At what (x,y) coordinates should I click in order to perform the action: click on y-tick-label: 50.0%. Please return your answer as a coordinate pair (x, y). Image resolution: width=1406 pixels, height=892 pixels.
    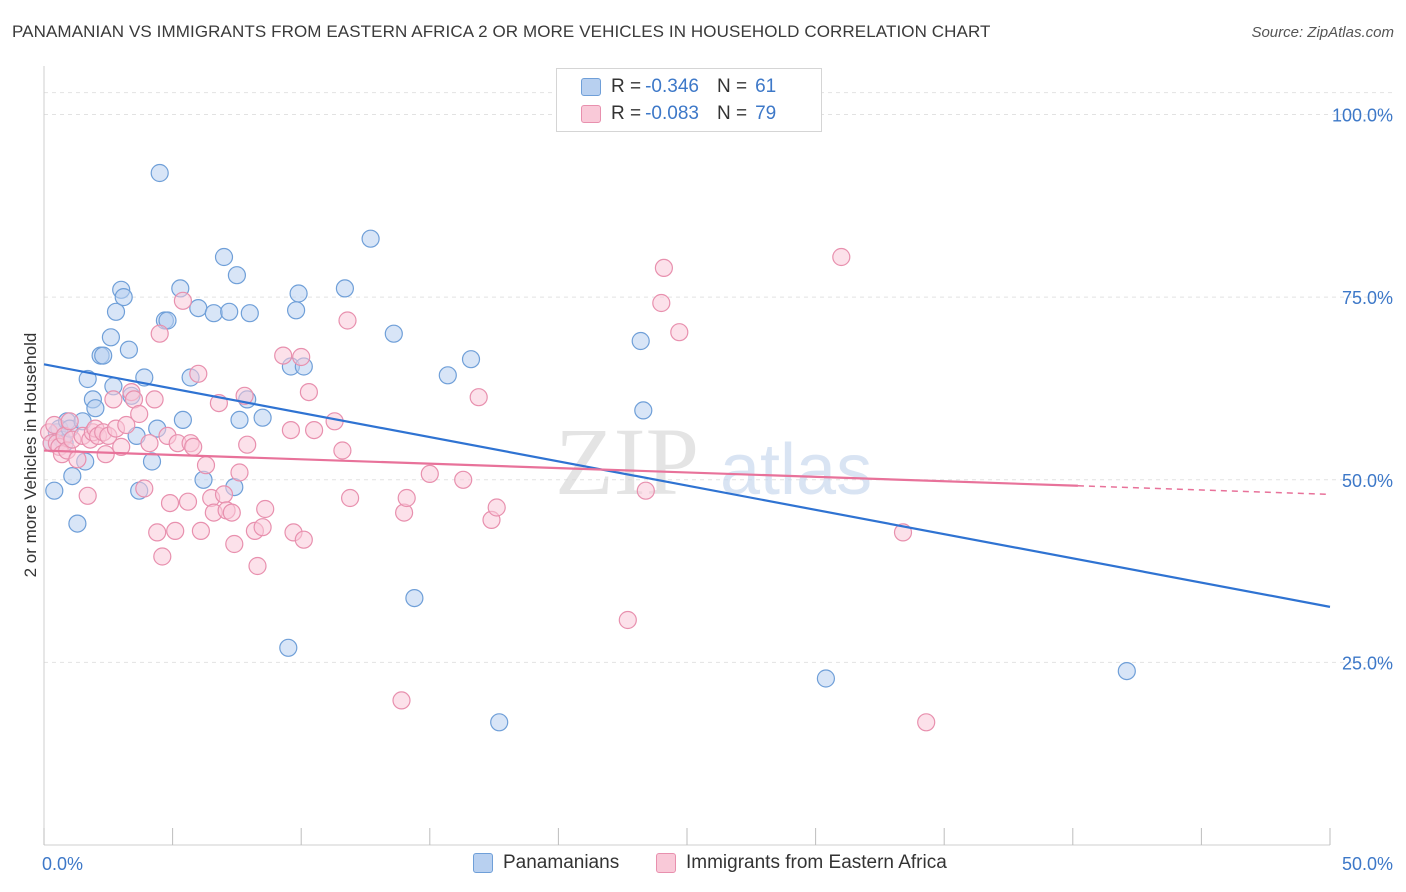
    Looking at the image, I should click on (1367, 481).